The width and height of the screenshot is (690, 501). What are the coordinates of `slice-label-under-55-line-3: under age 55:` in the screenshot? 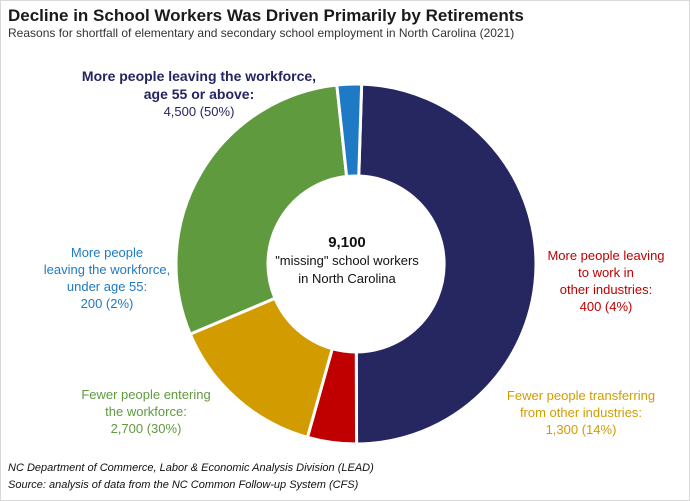 It's located at (107, 286).